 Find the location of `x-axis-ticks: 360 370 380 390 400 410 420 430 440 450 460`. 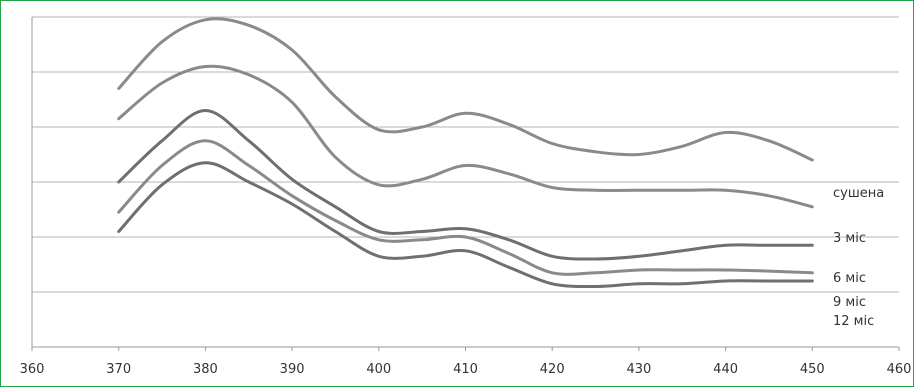

x-axis-ticks: 360 370 380 390 400 410 420 430 440 450 460 is located at coordinates (466, 362).